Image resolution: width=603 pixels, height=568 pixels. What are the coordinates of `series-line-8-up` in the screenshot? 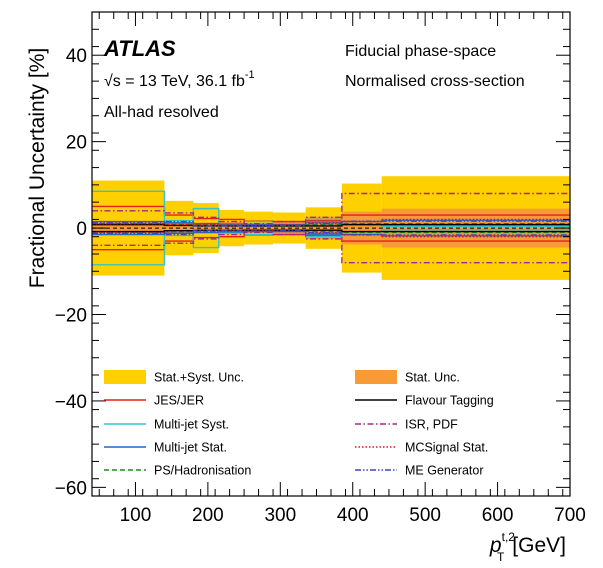 It's located at (331, 224).